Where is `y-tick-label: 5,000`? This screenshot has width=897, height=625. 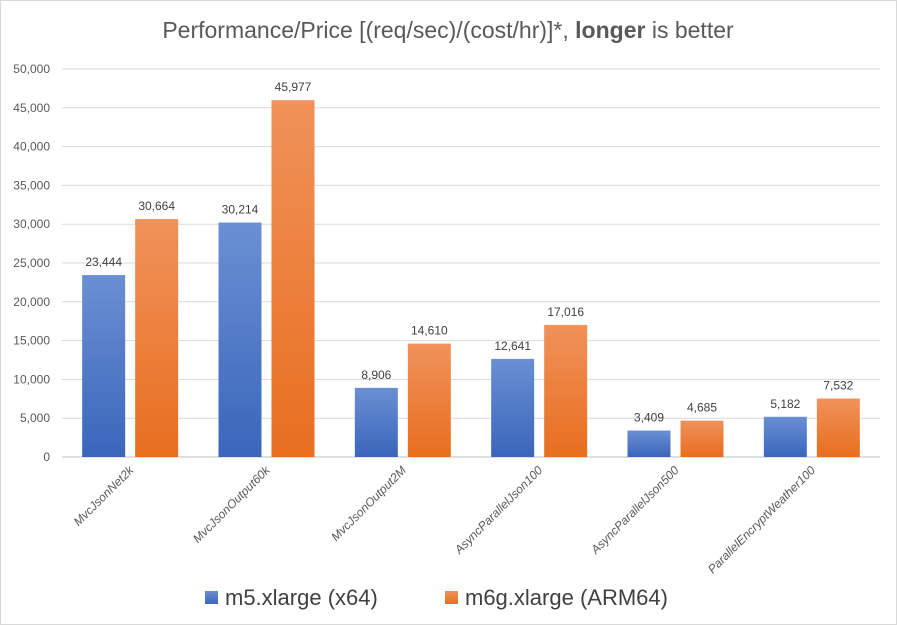 y-tick-label: 5,000 is located at coordinates (35, 418).